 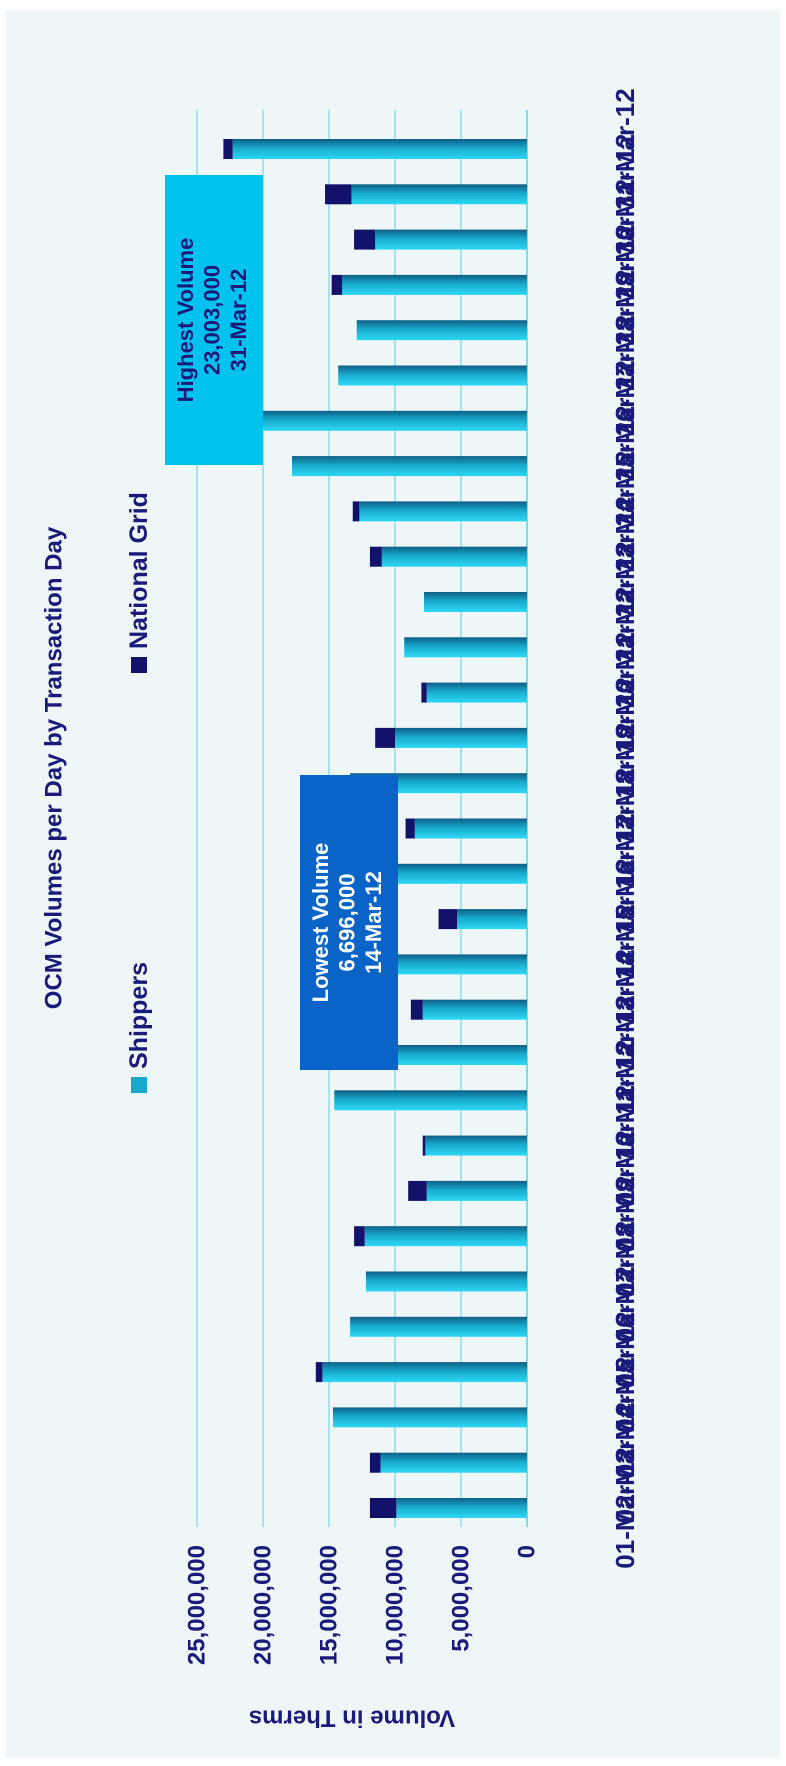 What do you see at coordinates (238, 320) in the screenshot?
I see `highest-volume-annotation-line: 31-Mar-12` at bounding box center [238, 320].